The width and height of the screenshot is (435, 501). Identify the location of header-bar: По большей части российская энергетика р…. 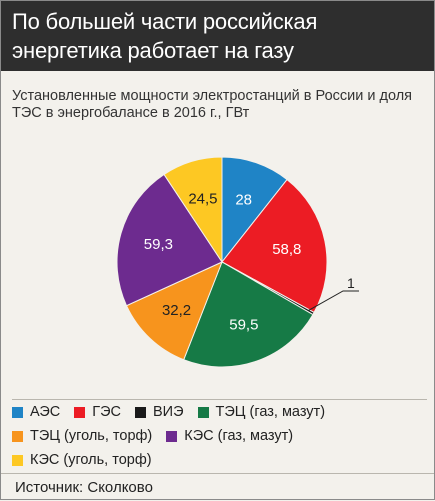
(217, 36).